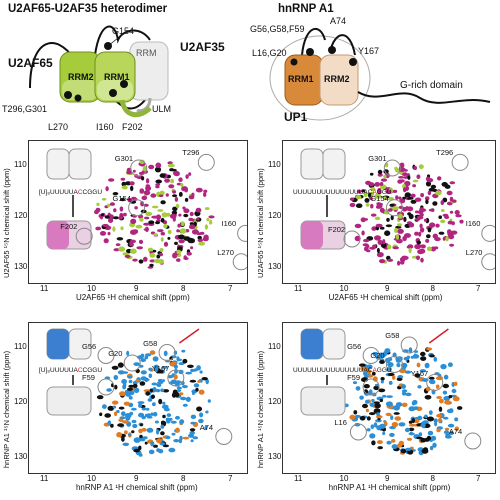 The width and height of the screenshot is (500, 500). Describe the element at coordinates (337, 230) in the screenshot. I see `peak-annotation: F202` at that location.